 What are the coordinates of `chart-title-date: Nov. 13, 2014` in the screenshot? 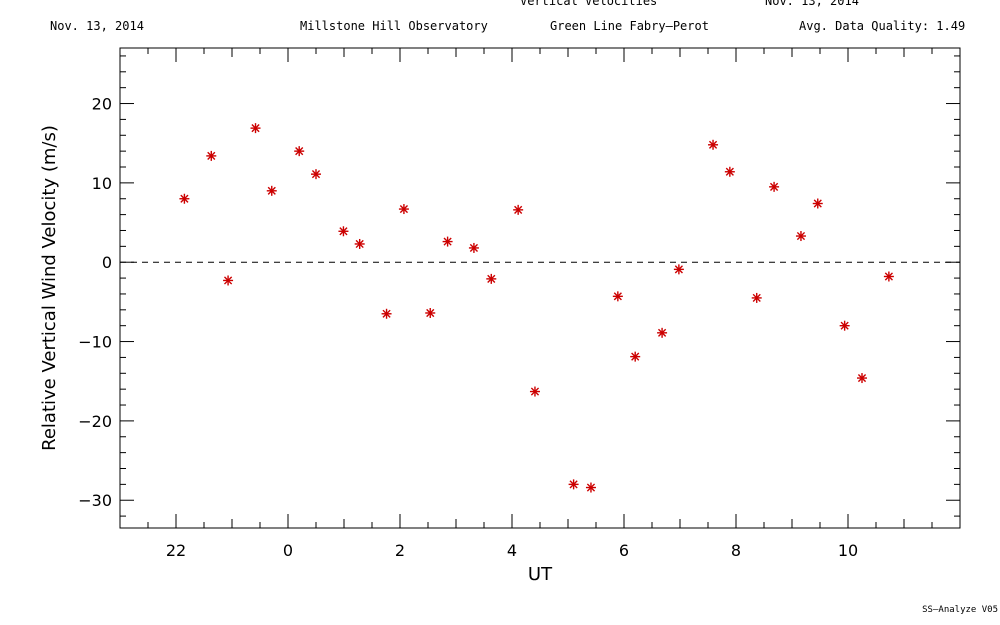 It's located at (812, 4).